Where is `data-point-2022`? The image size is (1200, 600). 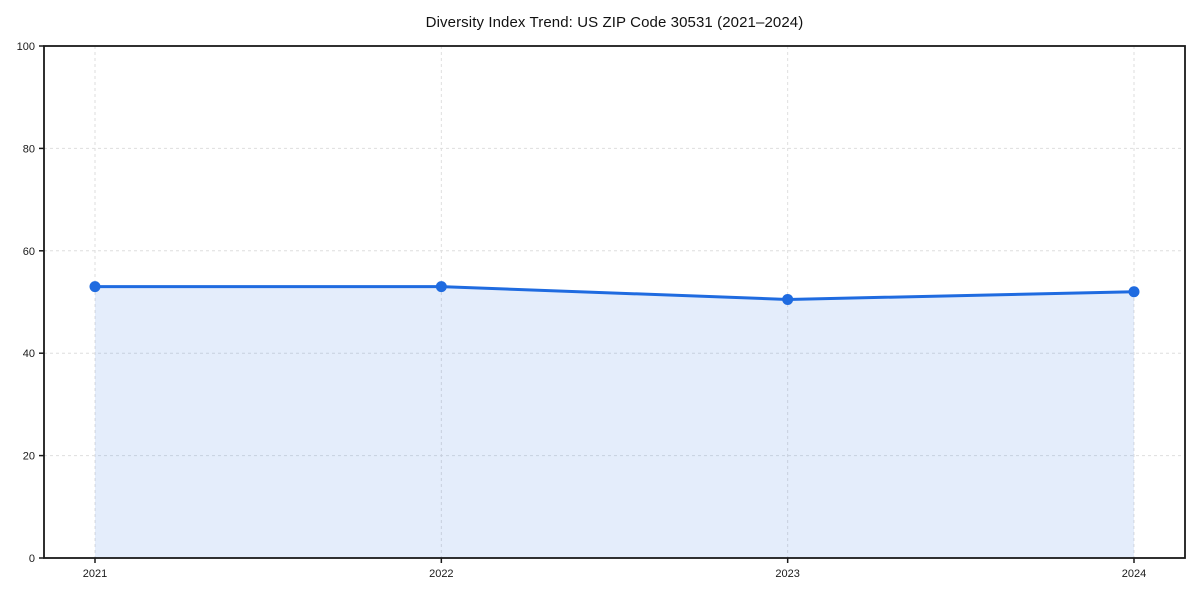
data-point-2022 is located at coordinates (441, 287).